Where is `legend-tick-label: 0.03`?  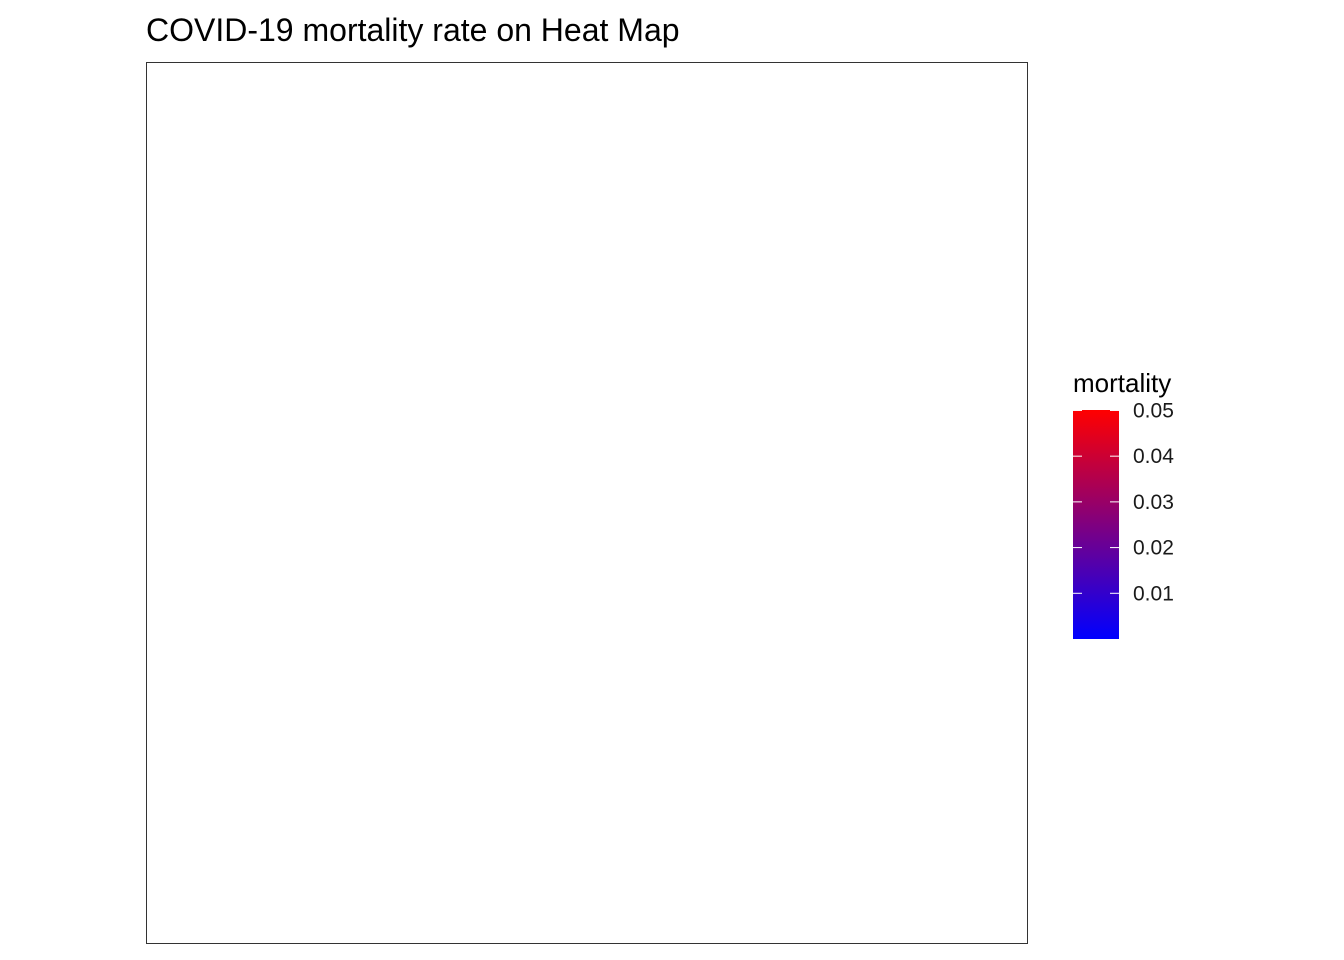 legend-tick-label: 0.03 is located at coordinates (1153, 502).